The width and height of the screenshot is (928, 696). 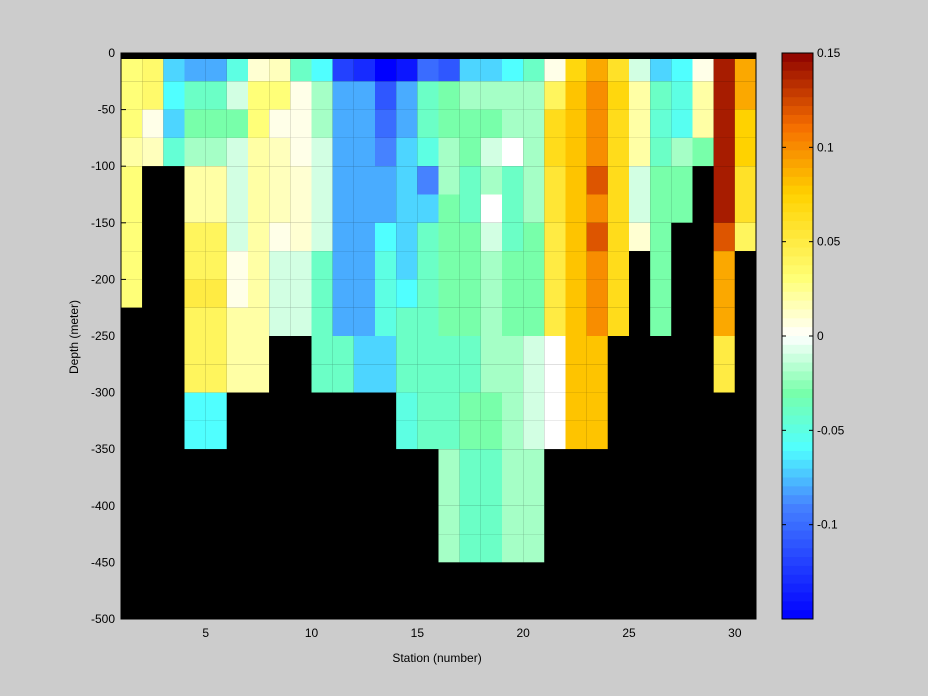 I want to click on colorbar-tick-label: -0.05, so click(x=831, y=430).